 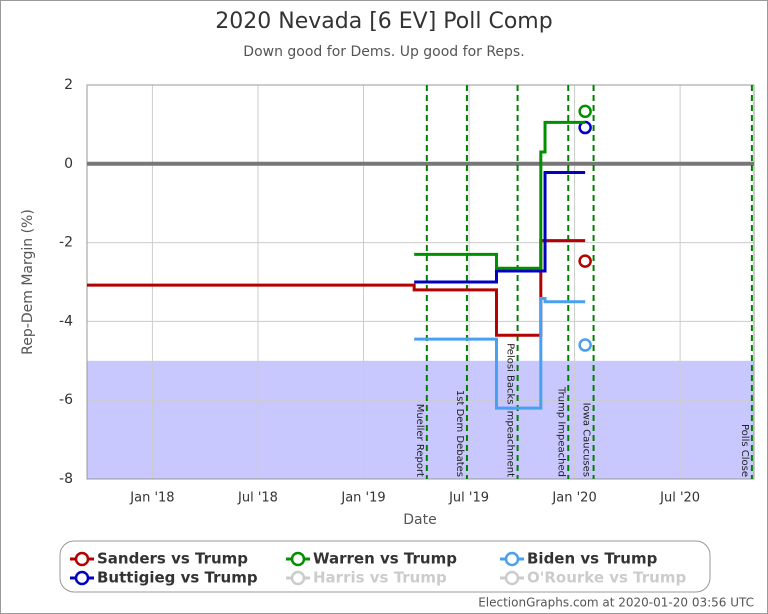 I want to click on event-label: Trump Impeached, so click(x=560, y=431).